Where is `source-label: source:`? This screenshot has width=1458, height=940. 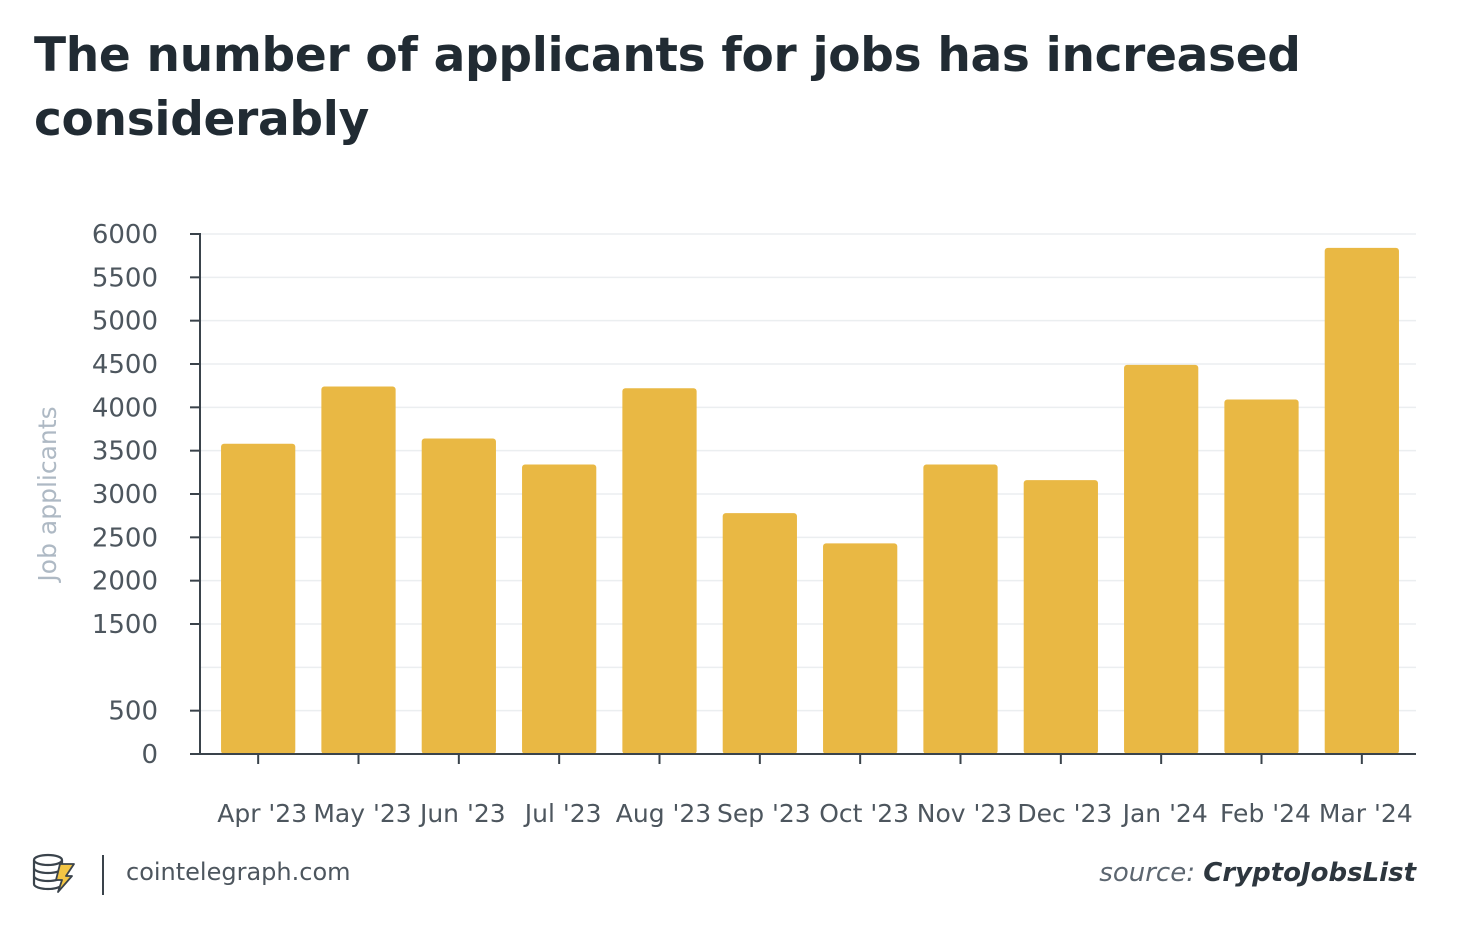 source-label: source: is located at coordinates (1147, 873).